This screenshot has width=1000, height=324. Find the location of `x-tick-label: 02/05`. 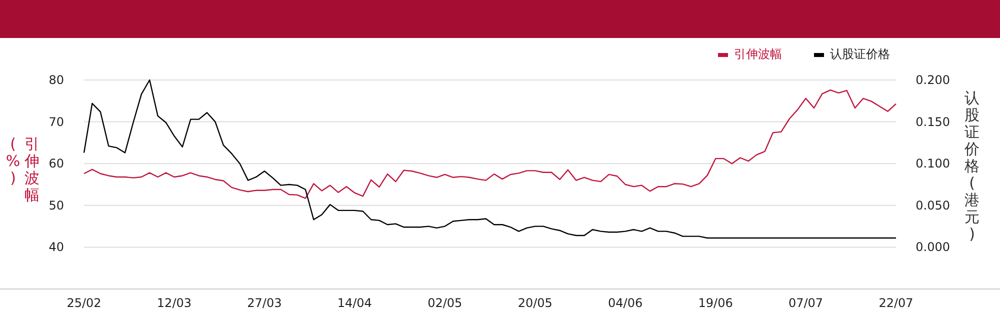

x-tick-label: 02/05 is located at coordinates (445, 303).